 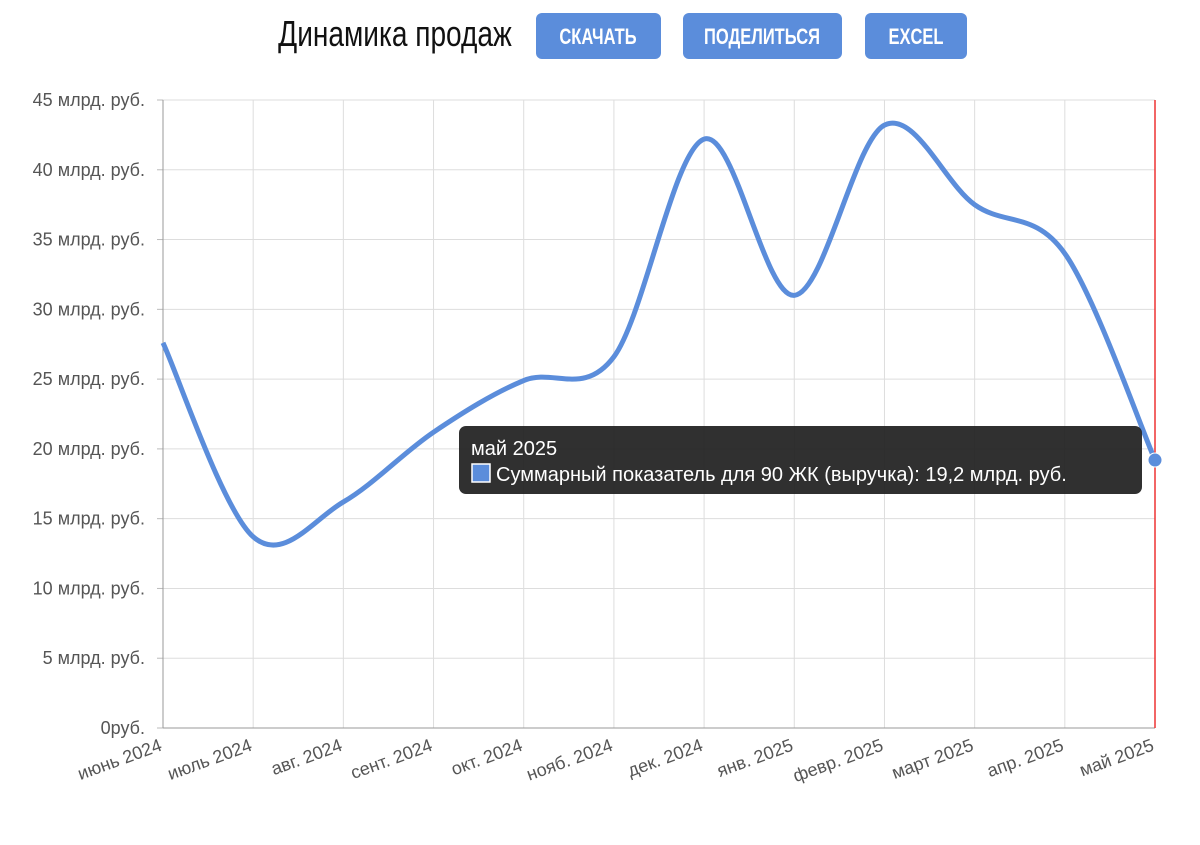 I want to click on x-tick-label: дек. 2024, so click(x=665, y=758).